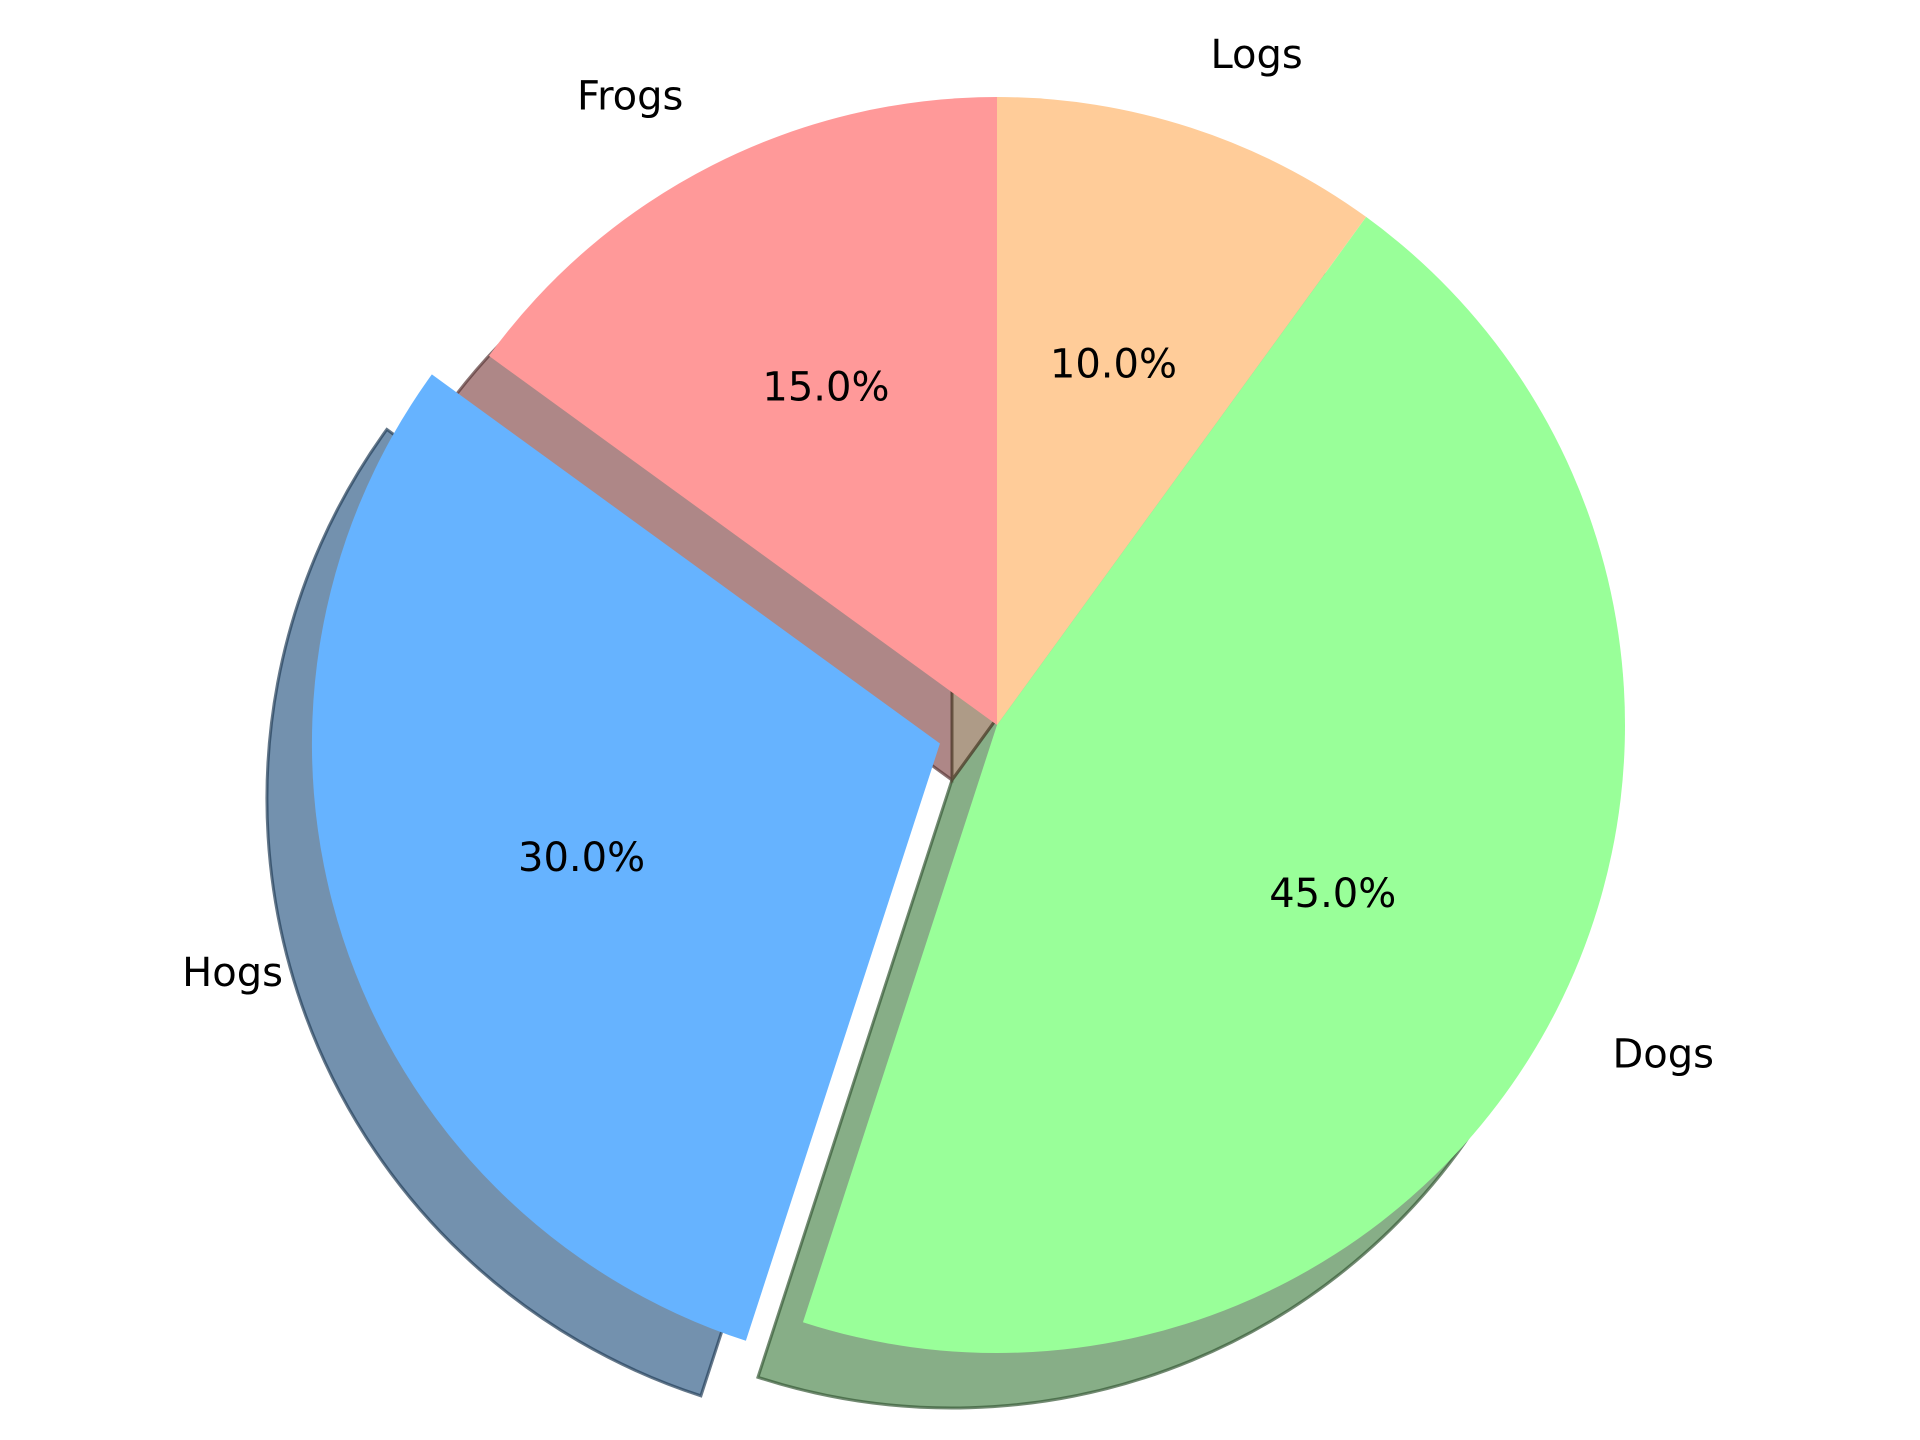  What do you see at coordinates (825, 387) in the screenshot?
I see `pie-percent-frogs: 15.0%` at bounding box center [825, 387].